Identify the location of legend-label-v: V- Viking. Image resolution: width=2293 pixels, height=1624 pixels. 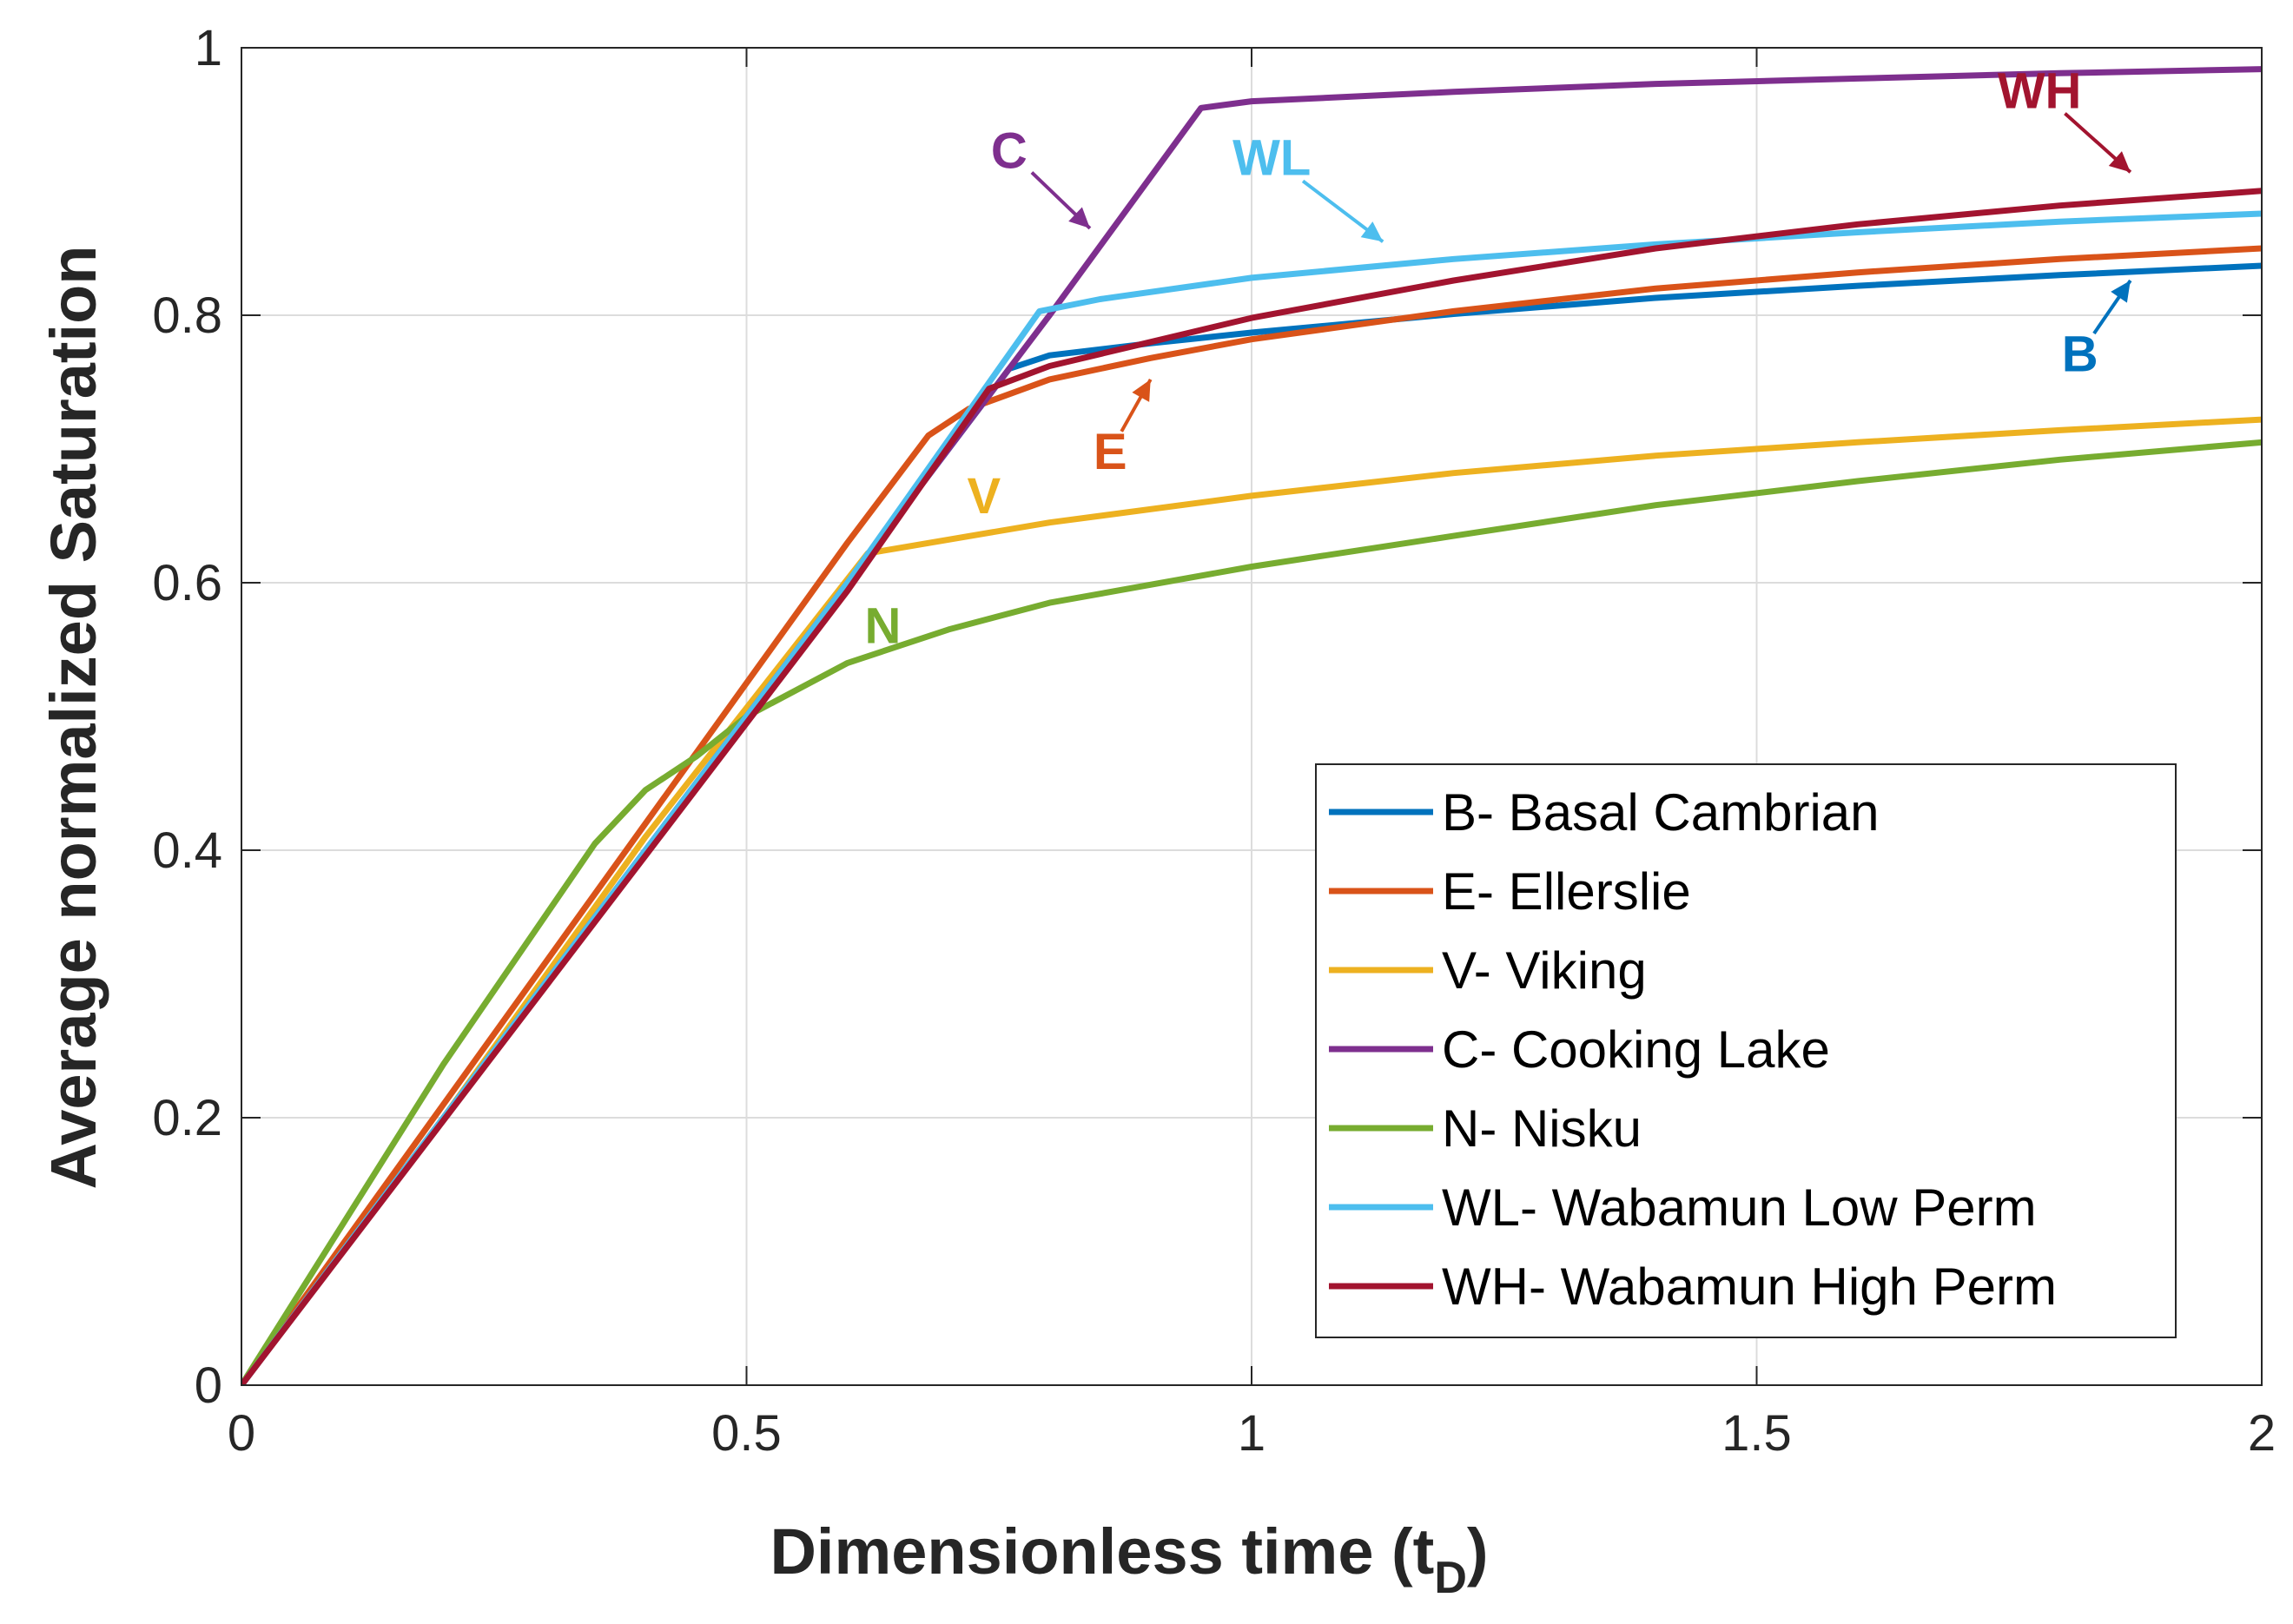
(1544, 970).